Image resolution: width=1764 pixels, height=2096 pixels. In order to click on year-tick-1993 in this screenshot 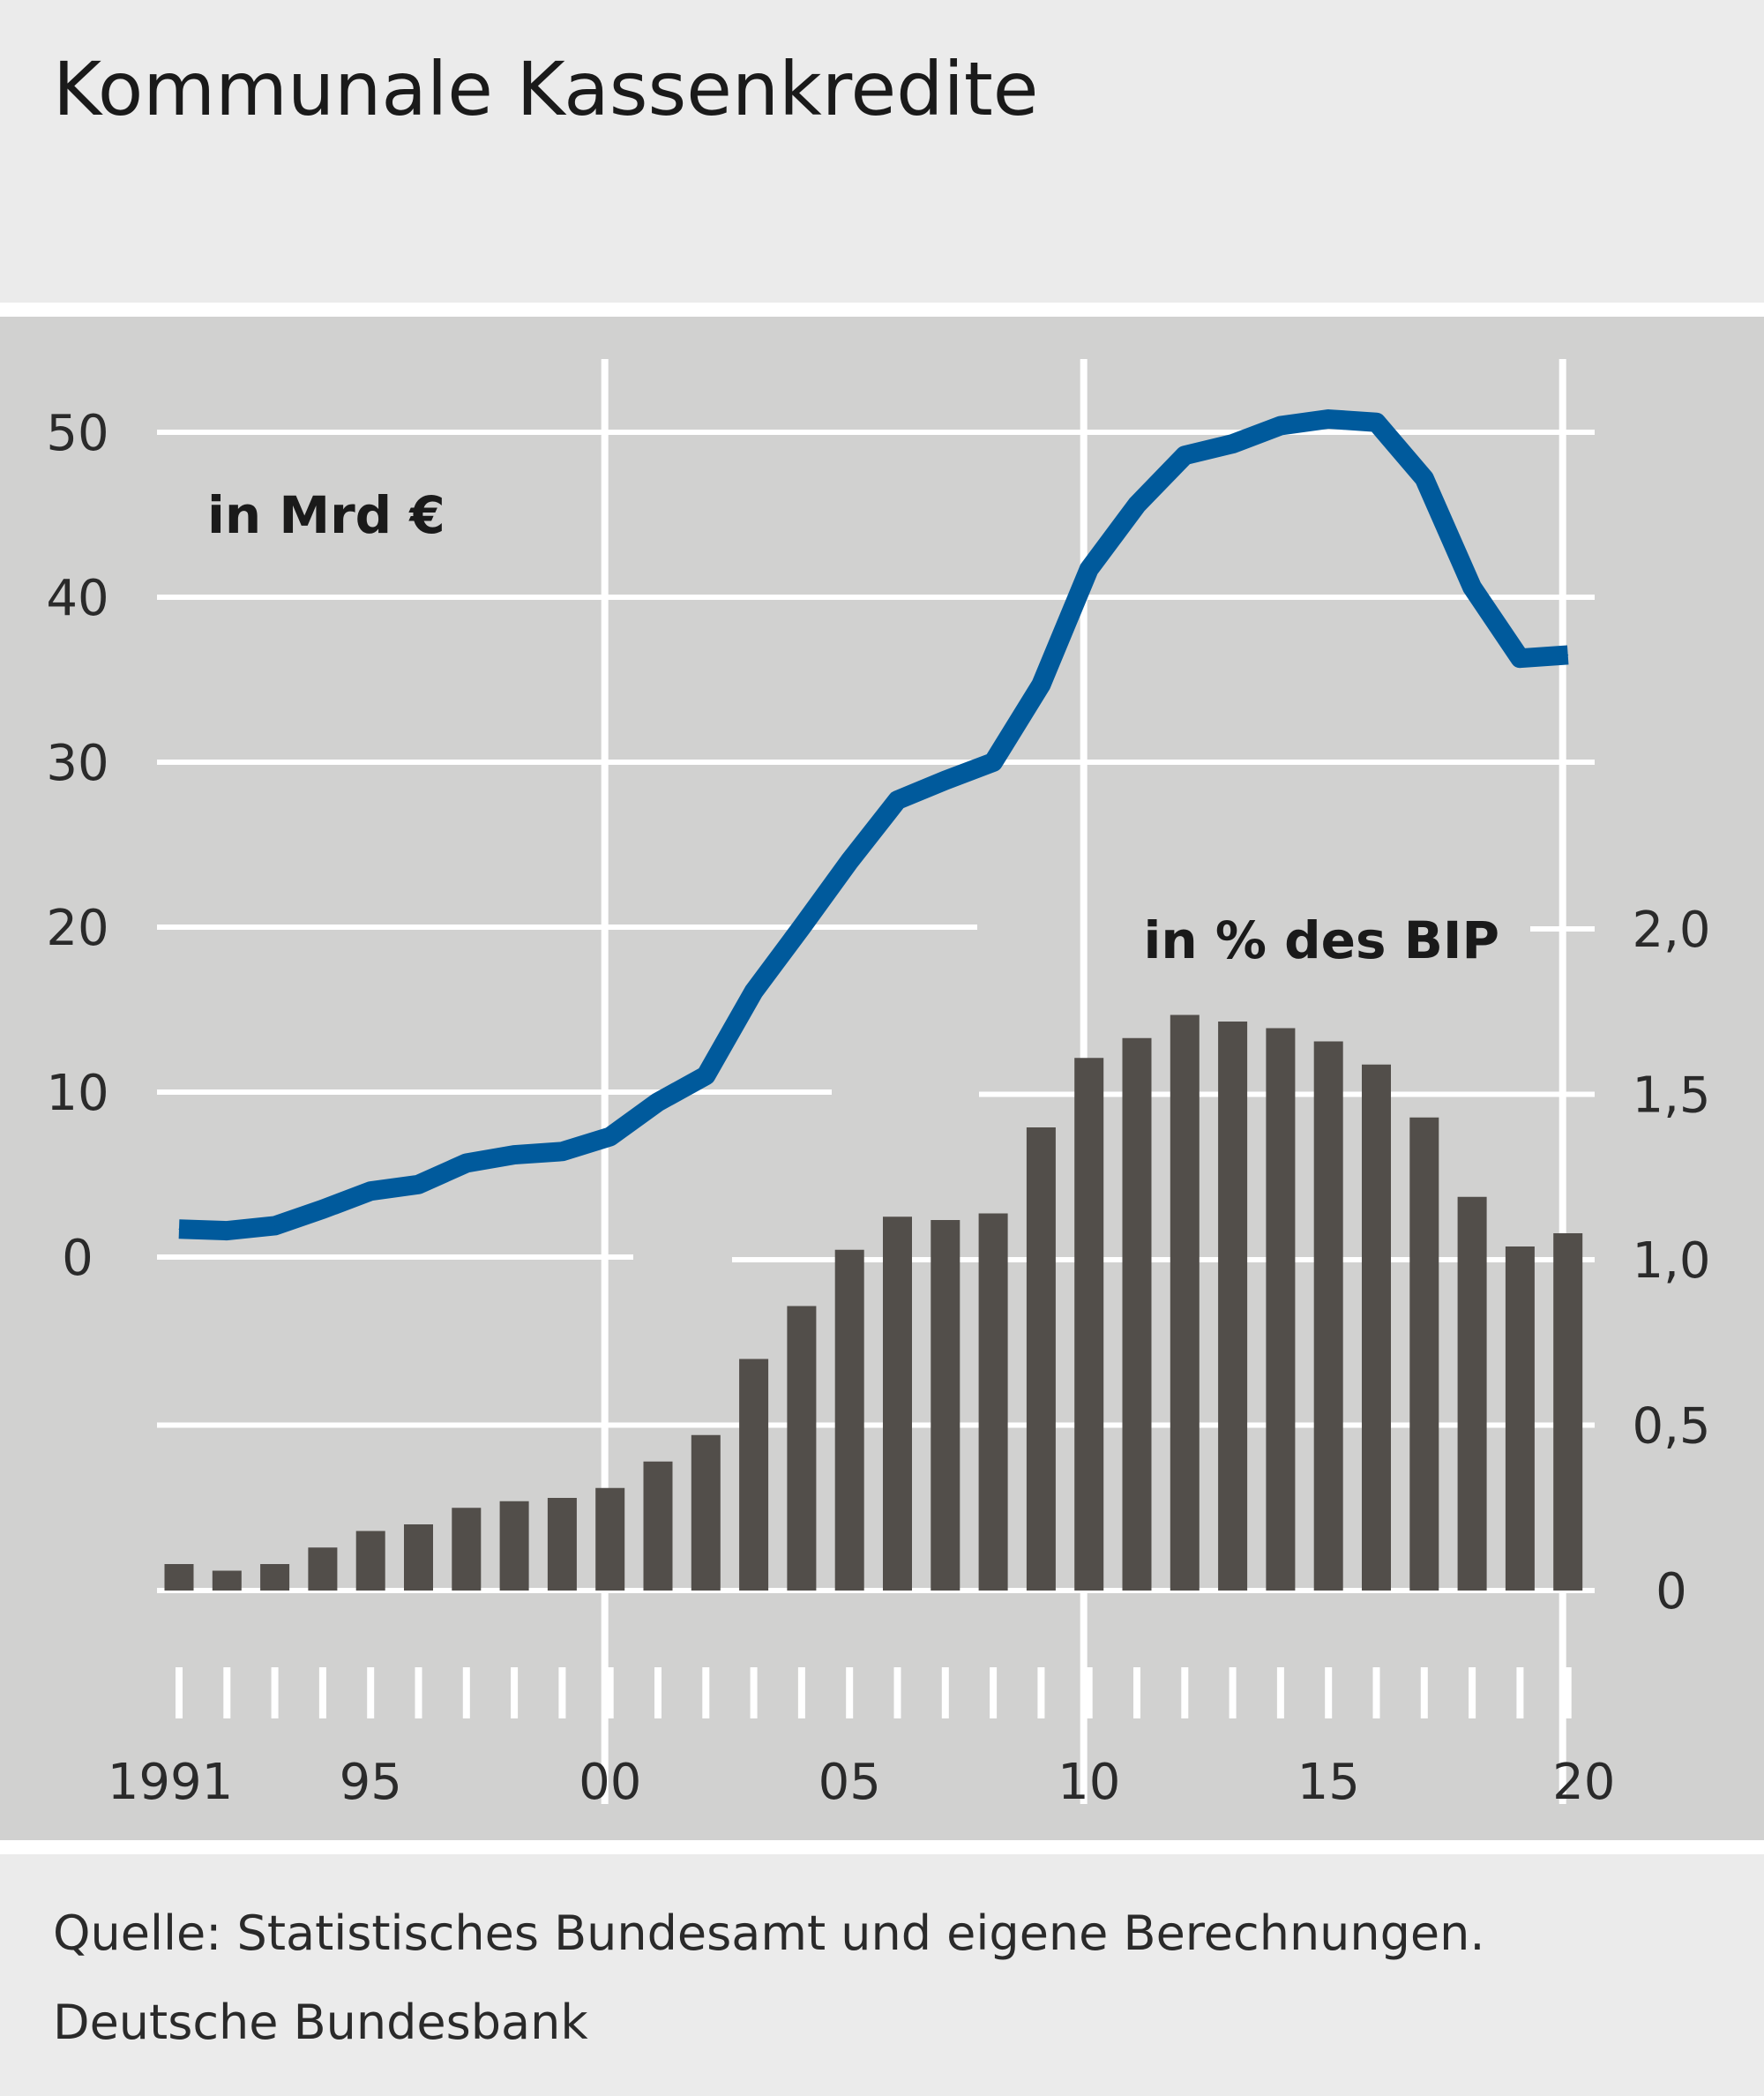, I will do `click(275, 1692)`.